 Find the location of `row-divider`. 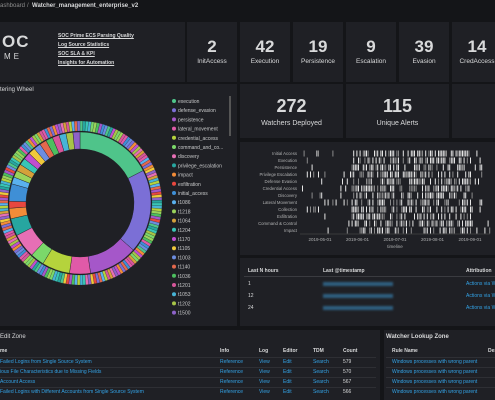

row-divider is located at coordinates (440, 377).